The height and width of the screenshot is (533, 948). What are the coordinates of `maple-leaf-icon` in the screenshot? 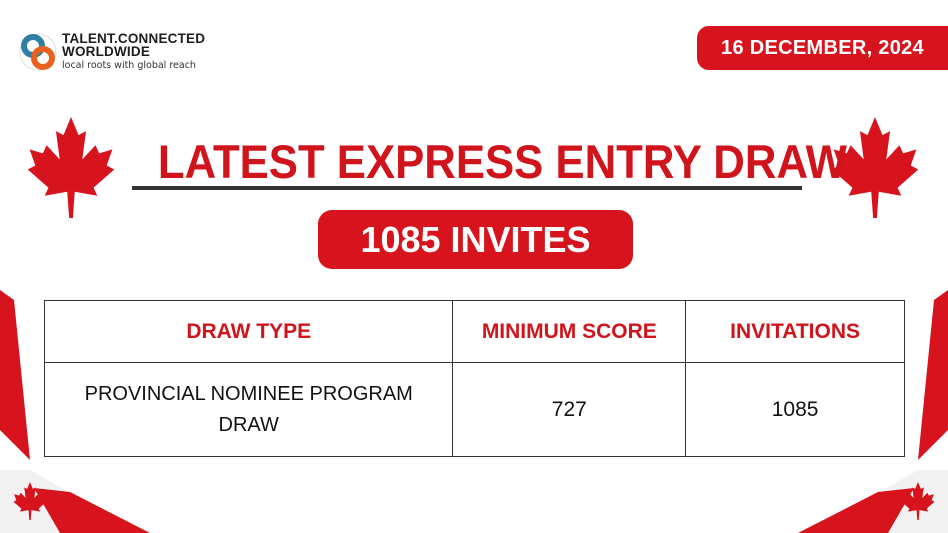 It's located at (71, 167).